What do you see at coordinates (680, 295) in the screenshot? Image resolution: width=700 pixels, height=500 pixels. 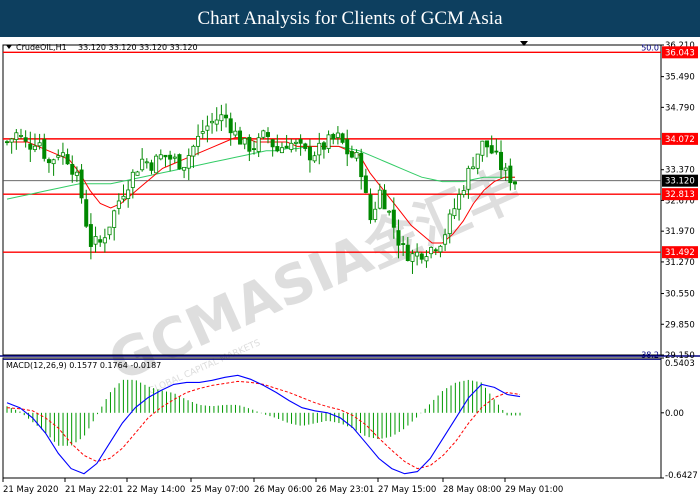 I see `price-tick-label: 30.550` at bounding box center [680, 295].